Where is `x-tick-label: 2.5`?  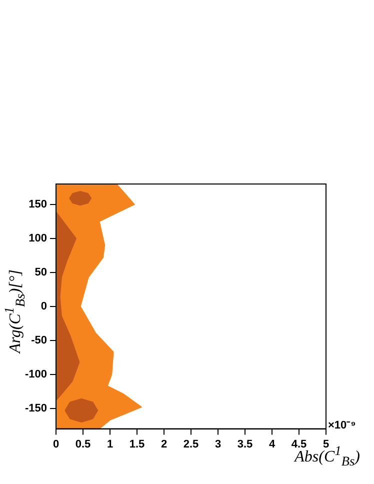 x-tick-label: 2.5 is located at coordinates (191, 444).